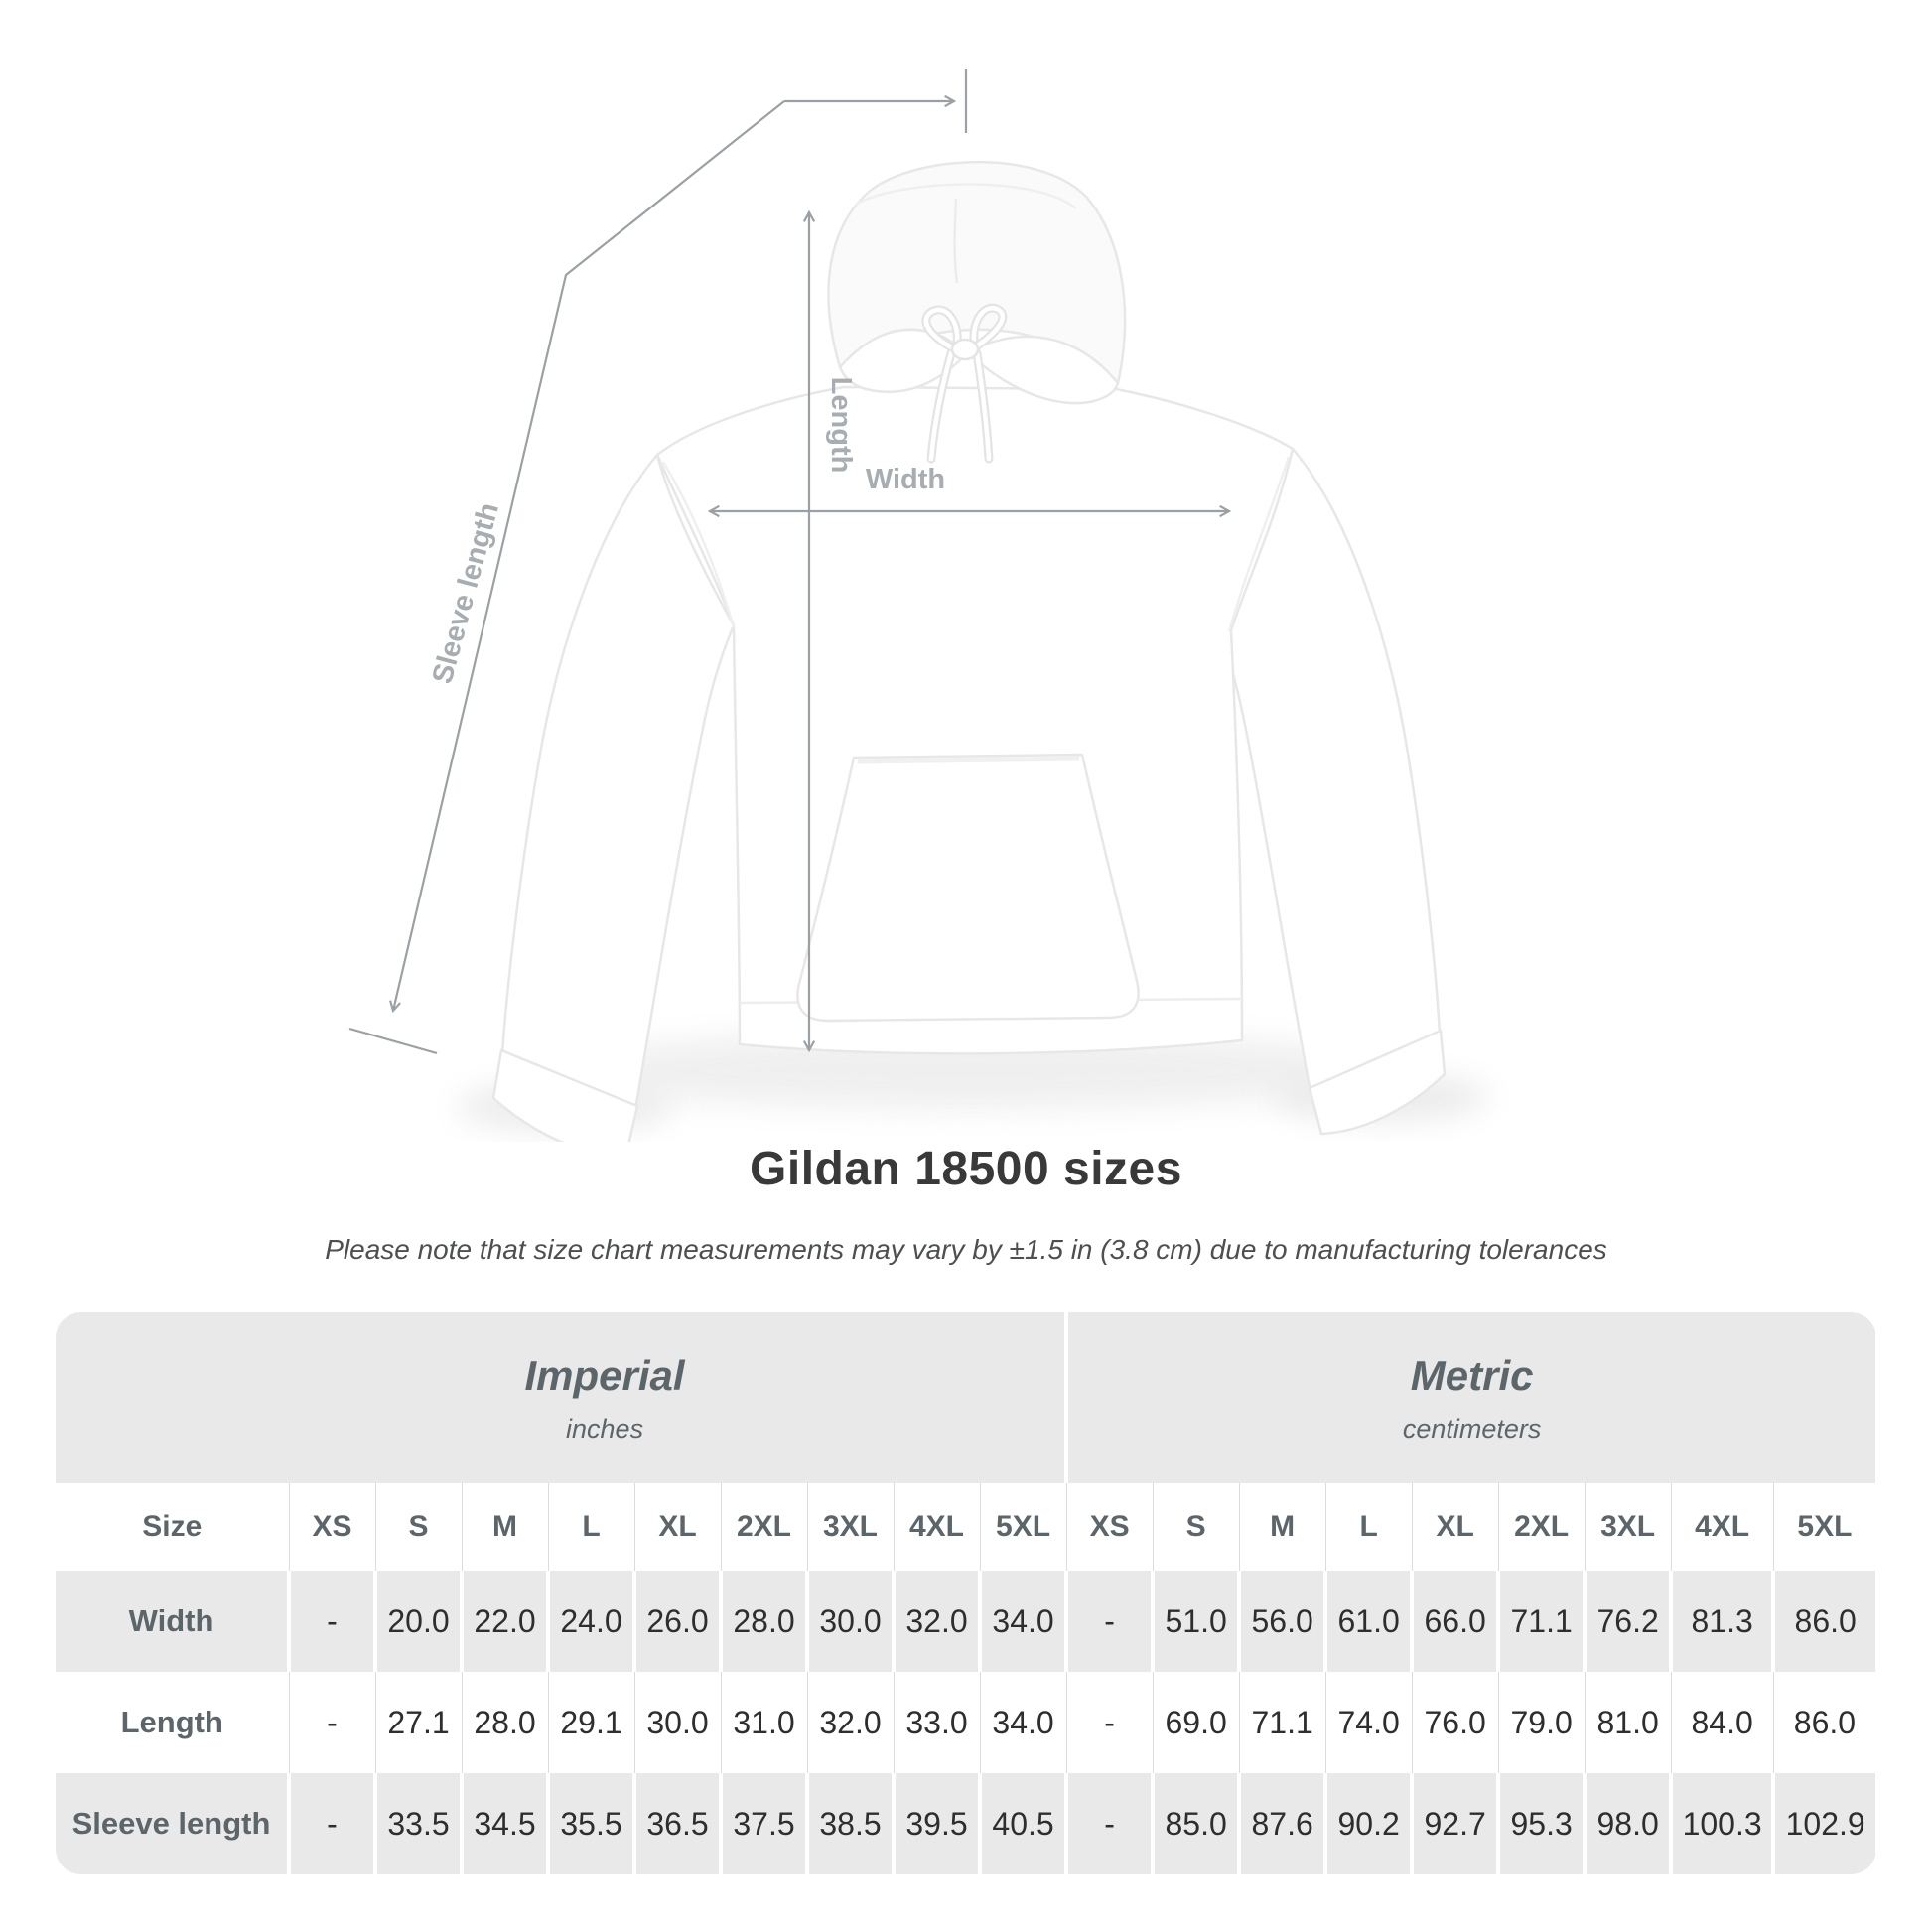 The image size is (1932, 1932). I want to click on row-label: Width, so click(172, 1621).